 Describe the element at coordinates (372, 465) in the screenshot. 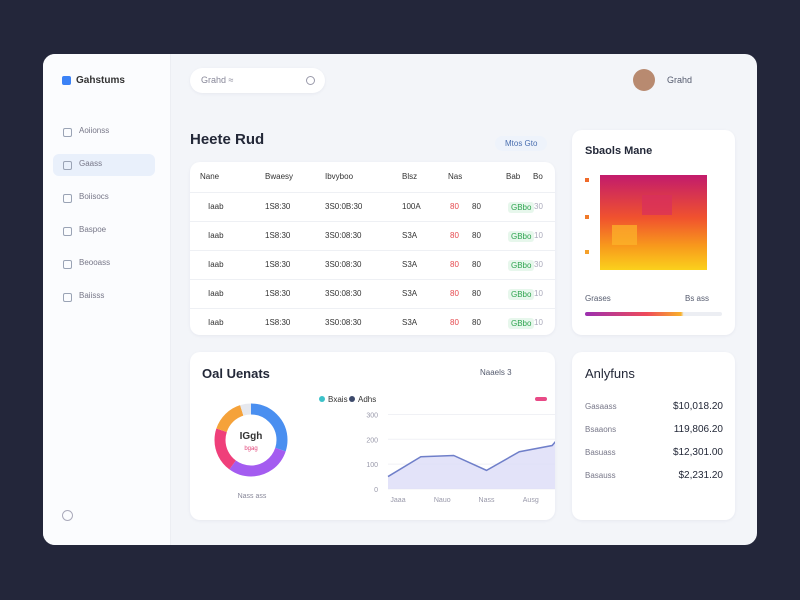

I see `y-tick-label: 100` at that location.